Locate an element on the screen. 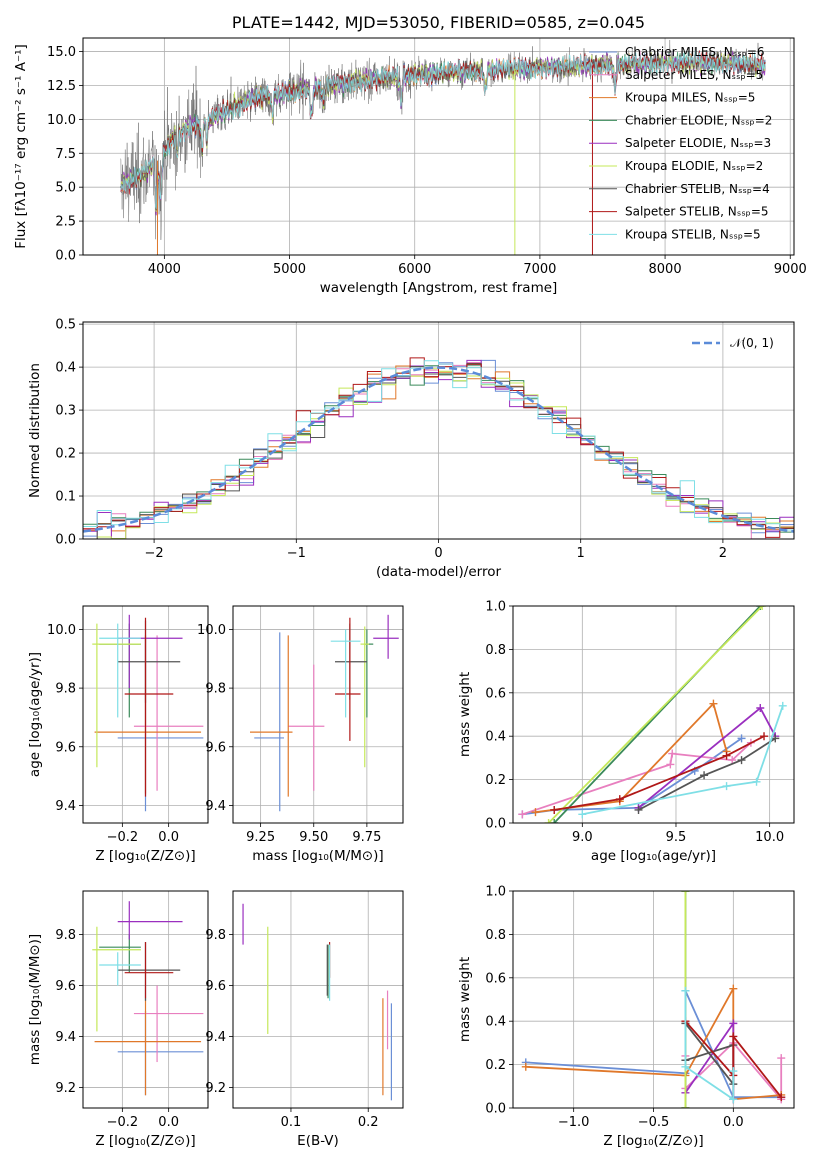 The height and width of the screenshot is (1170, 819). x-tick-label: 1 is located at coordinates (581, 553).